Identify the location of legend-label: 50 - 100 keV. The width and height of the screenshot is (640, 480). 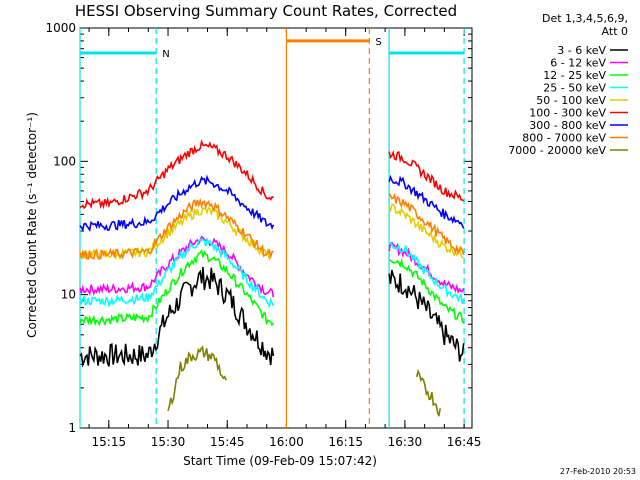
(571, 100).